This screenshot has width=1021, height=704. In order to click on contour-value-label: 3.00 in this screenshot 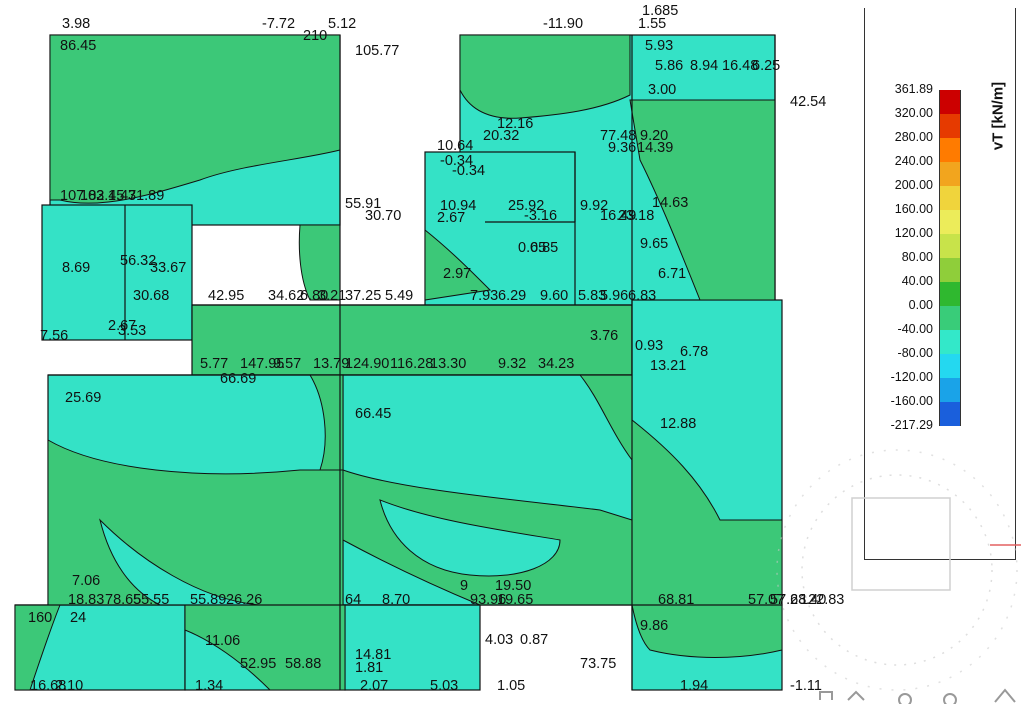, I will do `click(662, 90)`.